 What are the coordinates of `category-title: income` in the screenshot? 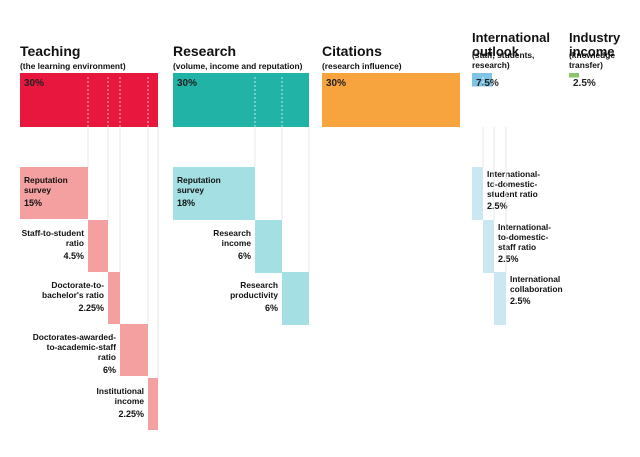 It's located at (592, 51).